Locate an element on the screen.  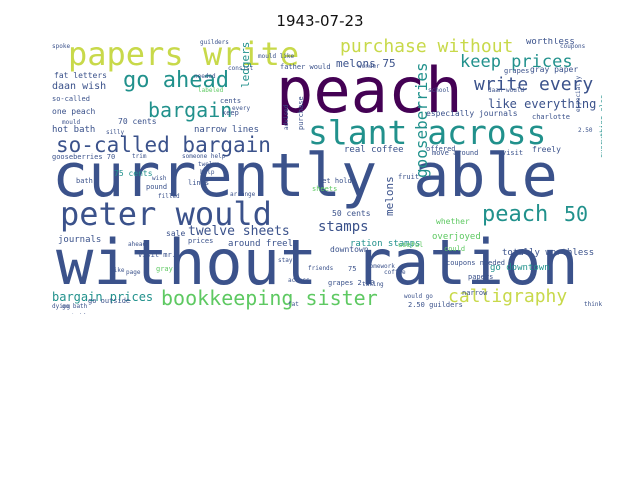
cloud-word: mould like is located at coordinates (276, 56).